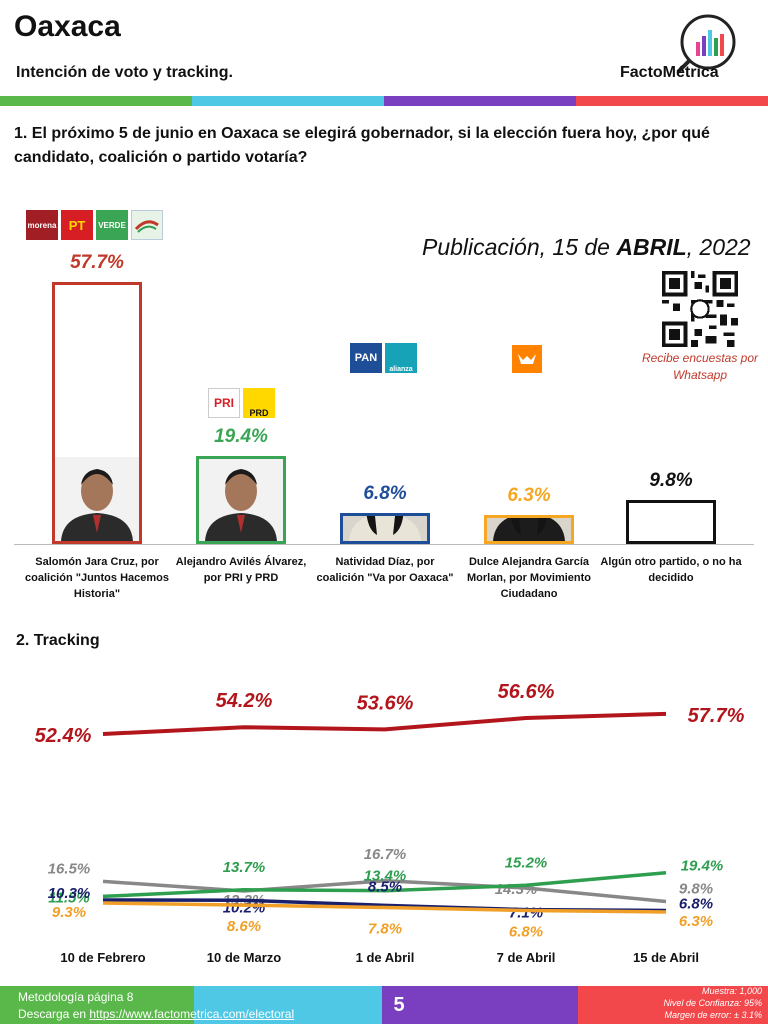 The height and width of the screenshot is (1024, 768). What do you see at coordinates (702, 866) in the screenshot?
I see `tracking-label-2-4: 19.4%` at bounding box center [702, 866].